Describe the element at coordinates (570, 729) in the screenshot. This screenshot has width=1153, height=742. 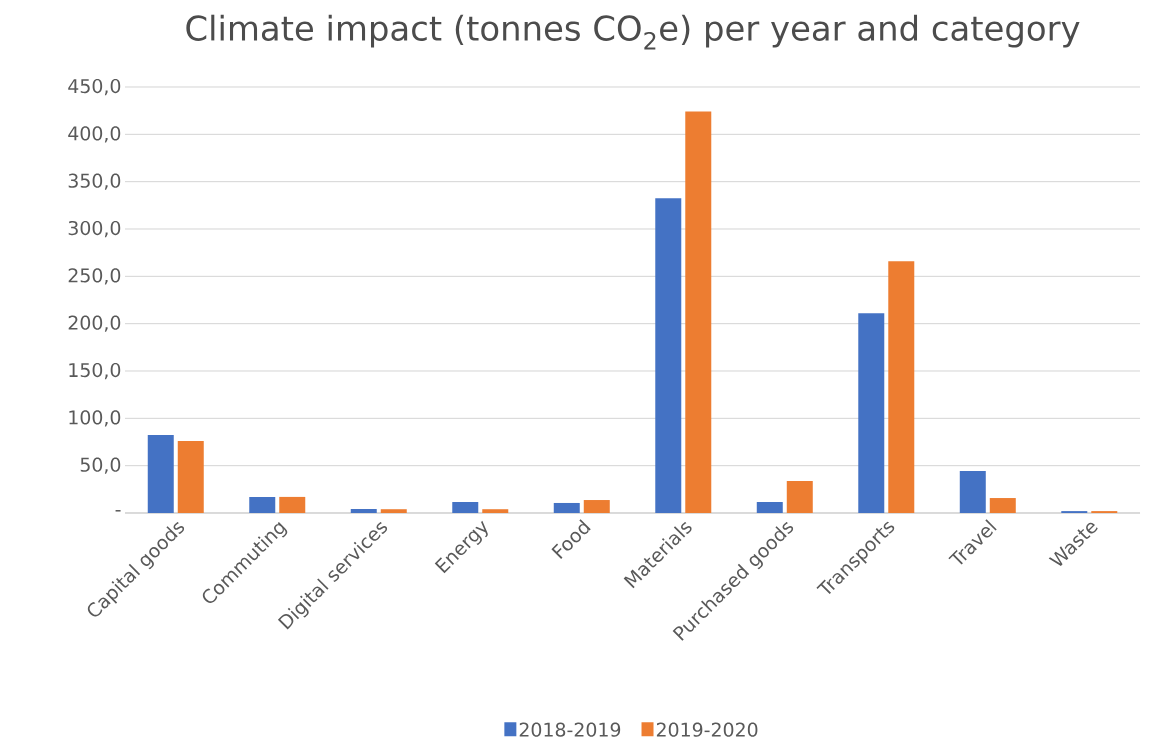
I see `legend-label: 2018-2019` at that location.